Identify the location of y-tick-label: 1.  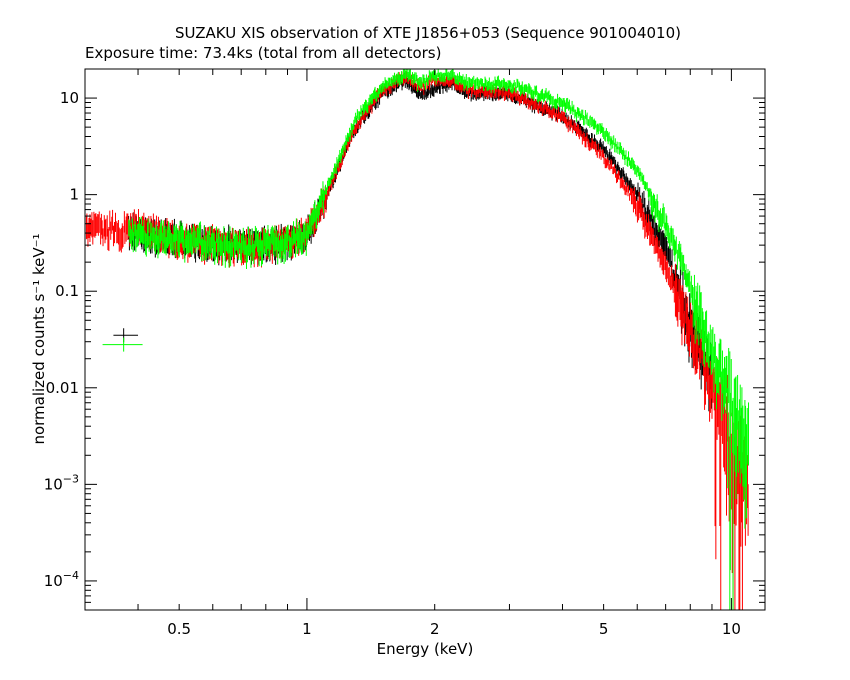
(74, 195).